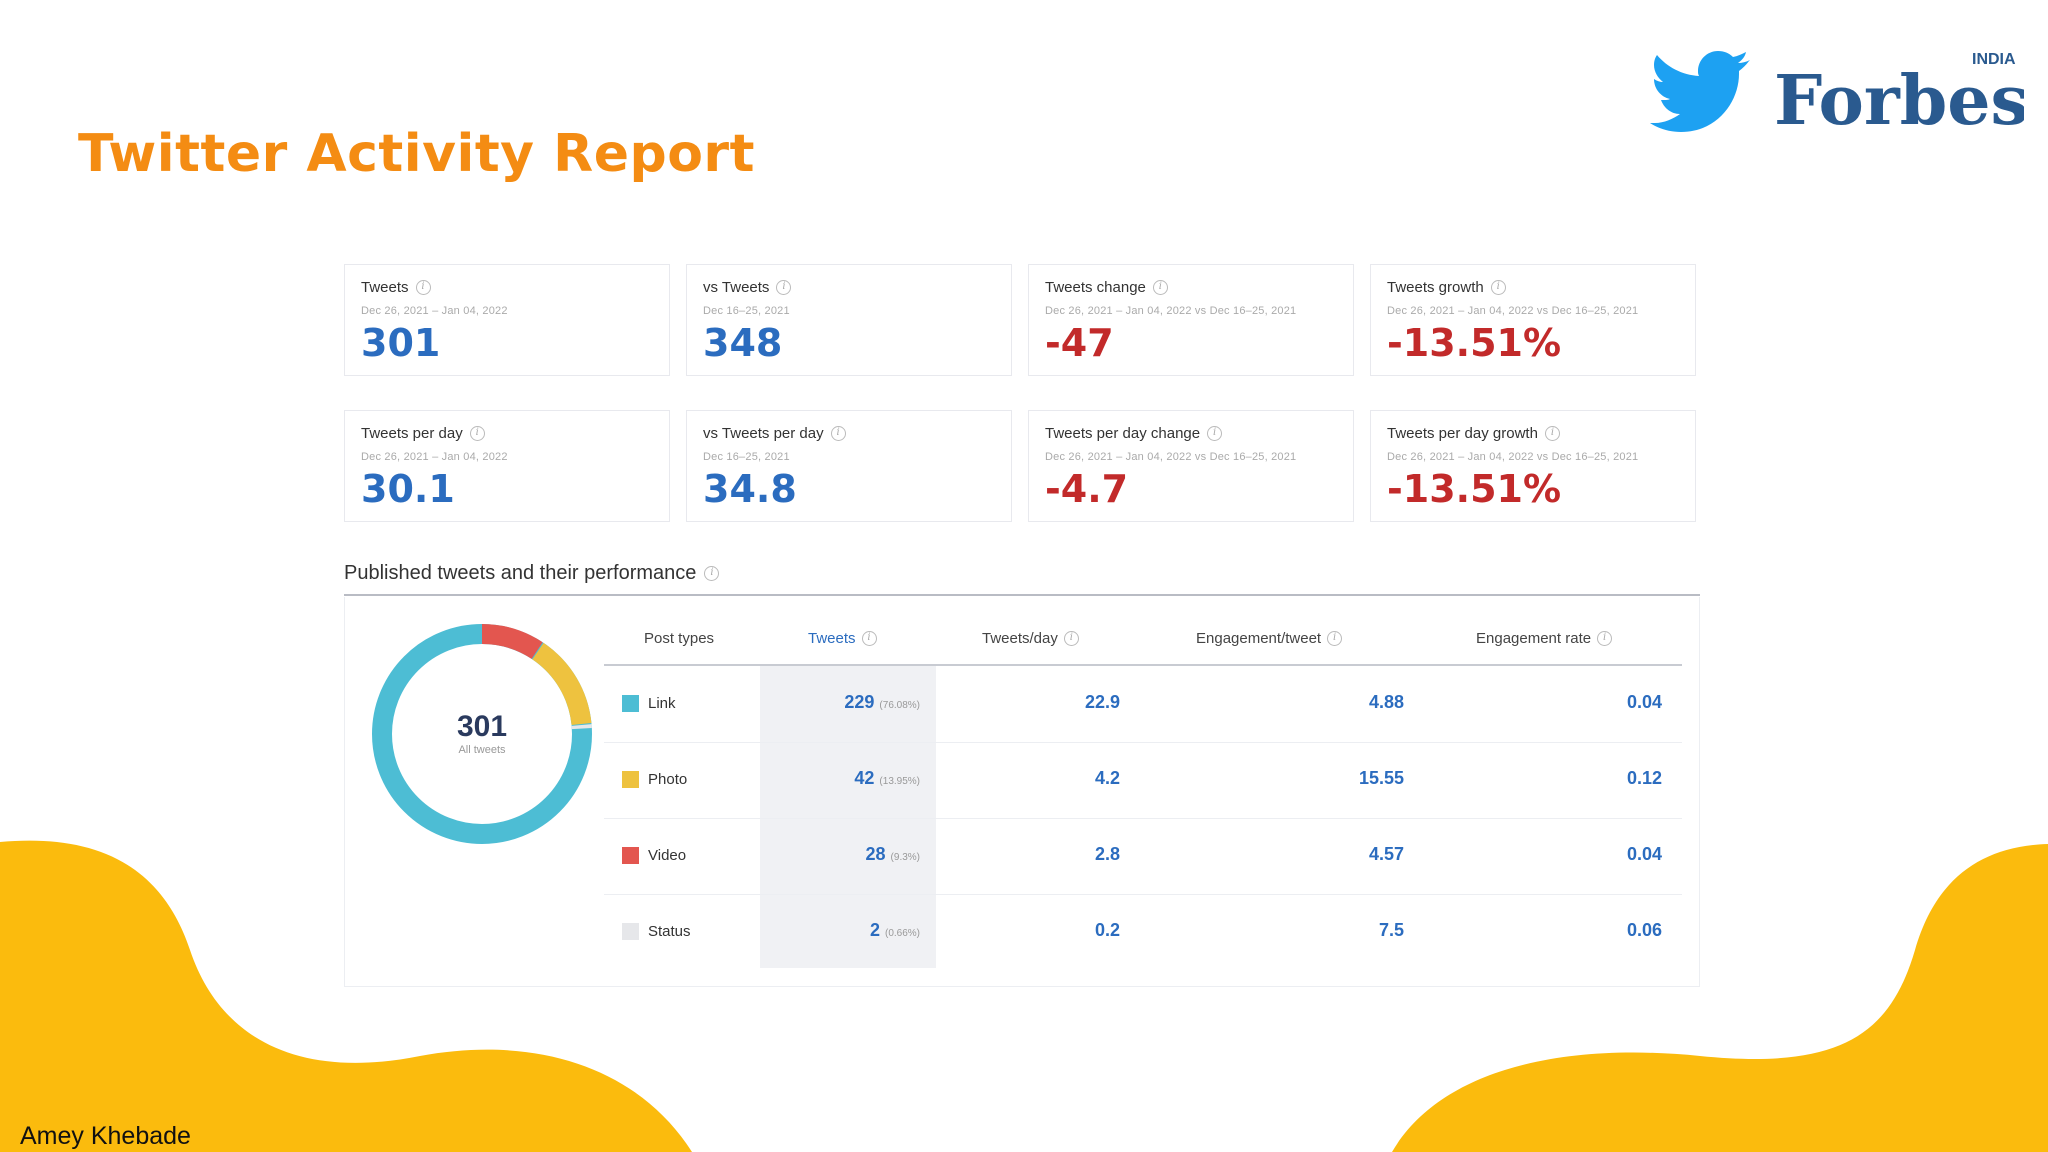 The height and width of the screenshot is (1152, 2048). What do you see at coordinates (482, 750) in the screenshot?
I see `donut-caption: All tweets` at bounding box center [482, 750].